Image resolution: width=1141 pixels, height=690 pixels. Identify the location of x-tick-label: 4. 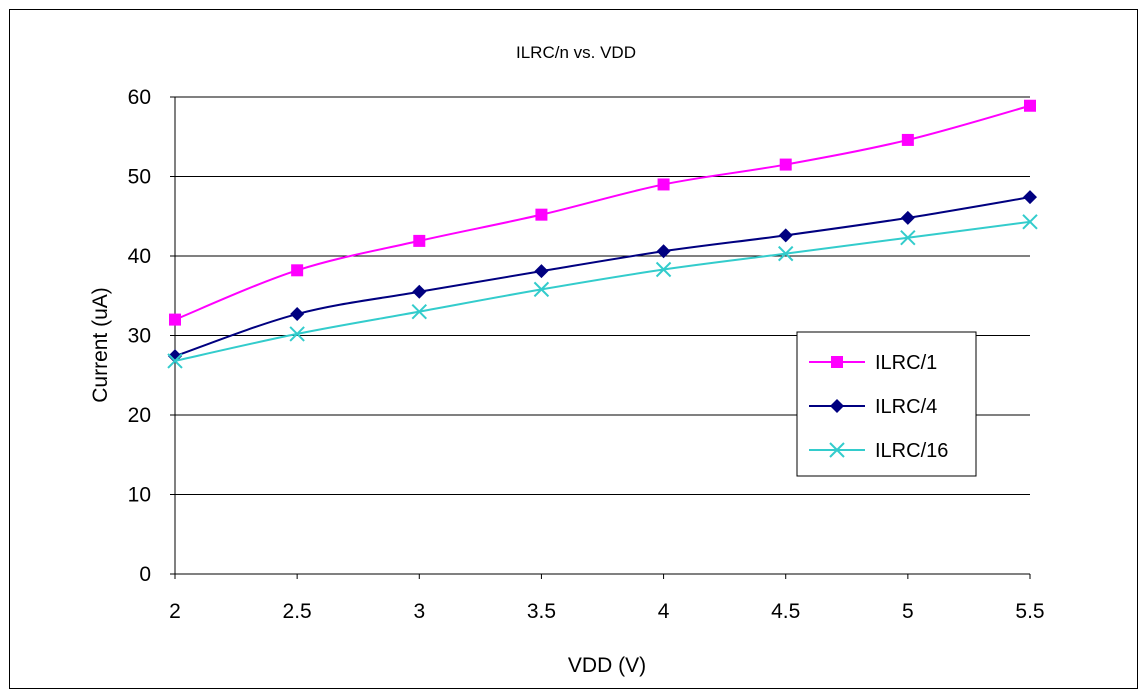
(664, 611).